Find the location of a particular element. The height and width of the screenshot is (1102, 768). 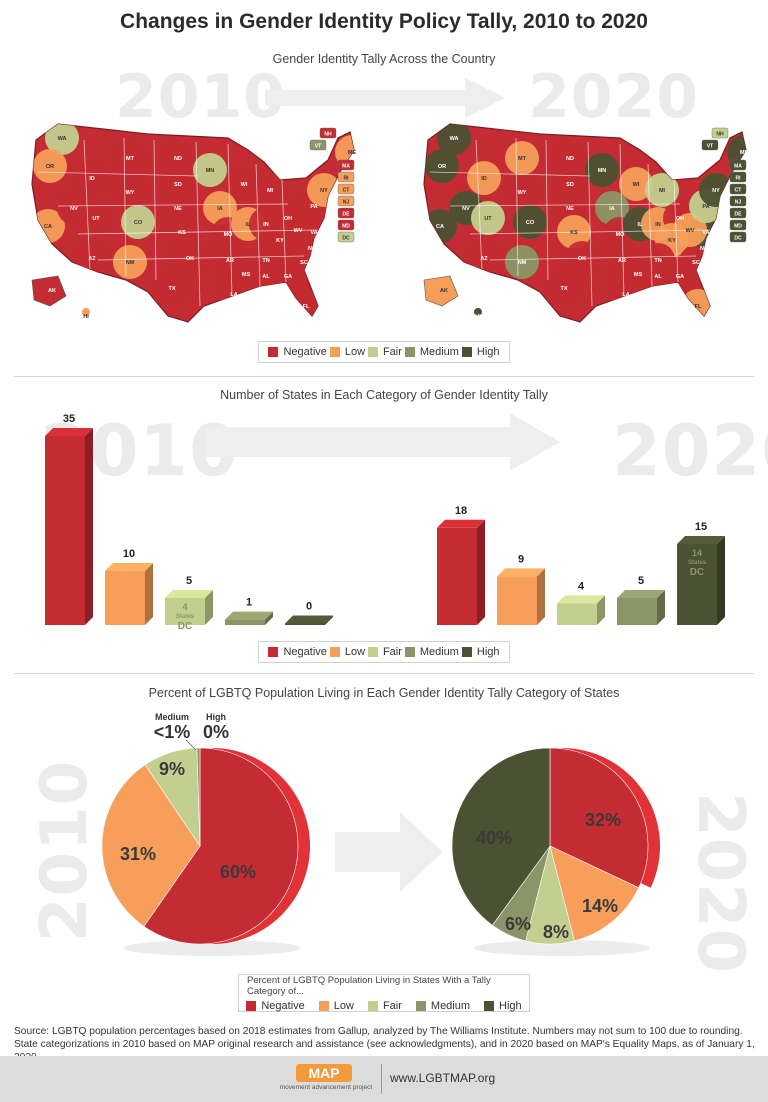

pie-2020-label-negative: 32% is located at coordinates (603, 820).